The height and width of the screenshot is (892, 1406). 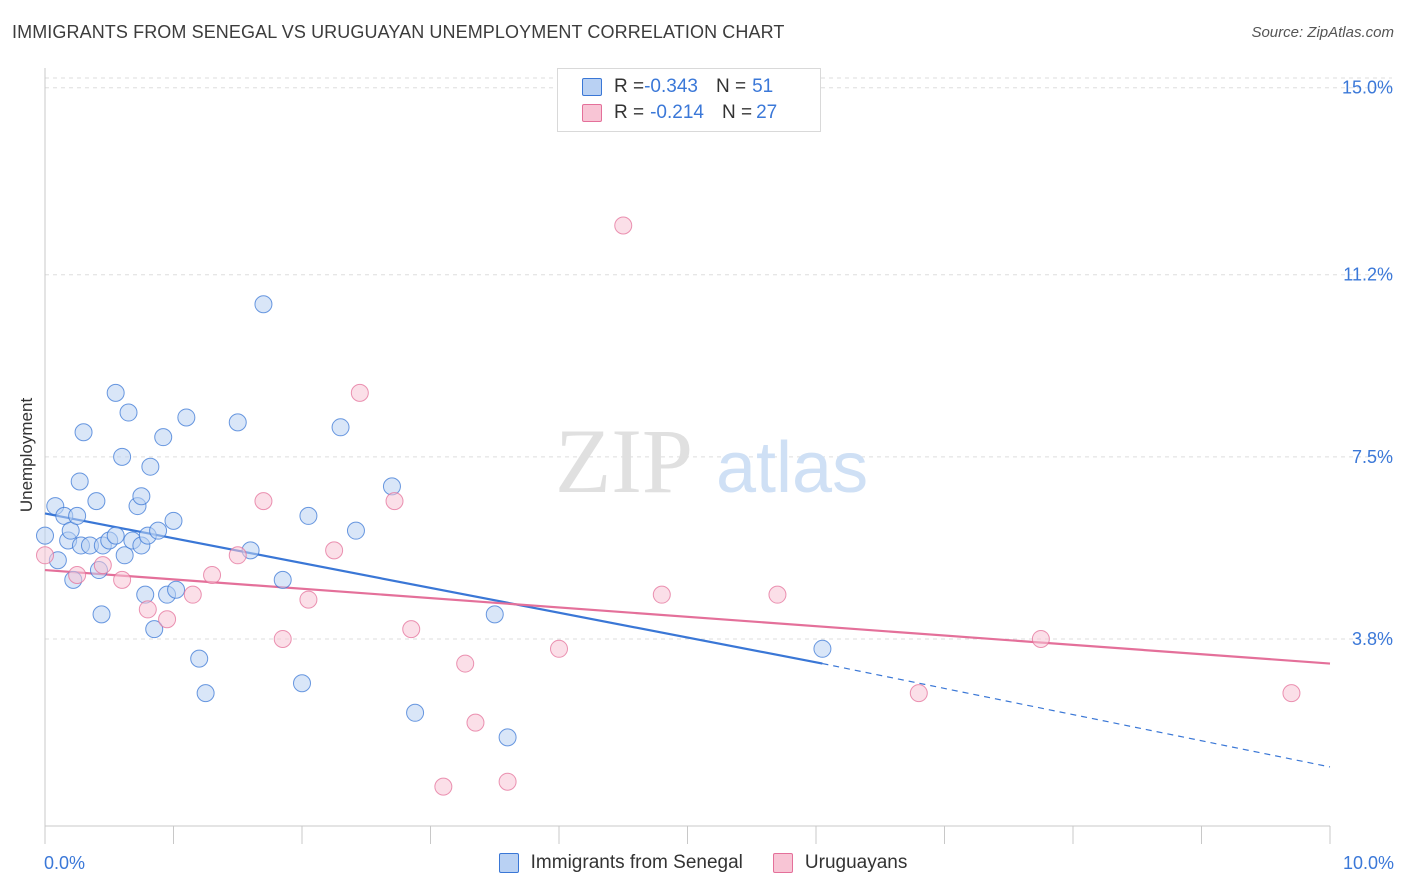 I want to click on x-tick-label-max: 10.0%, so click(x=1368, y=863).